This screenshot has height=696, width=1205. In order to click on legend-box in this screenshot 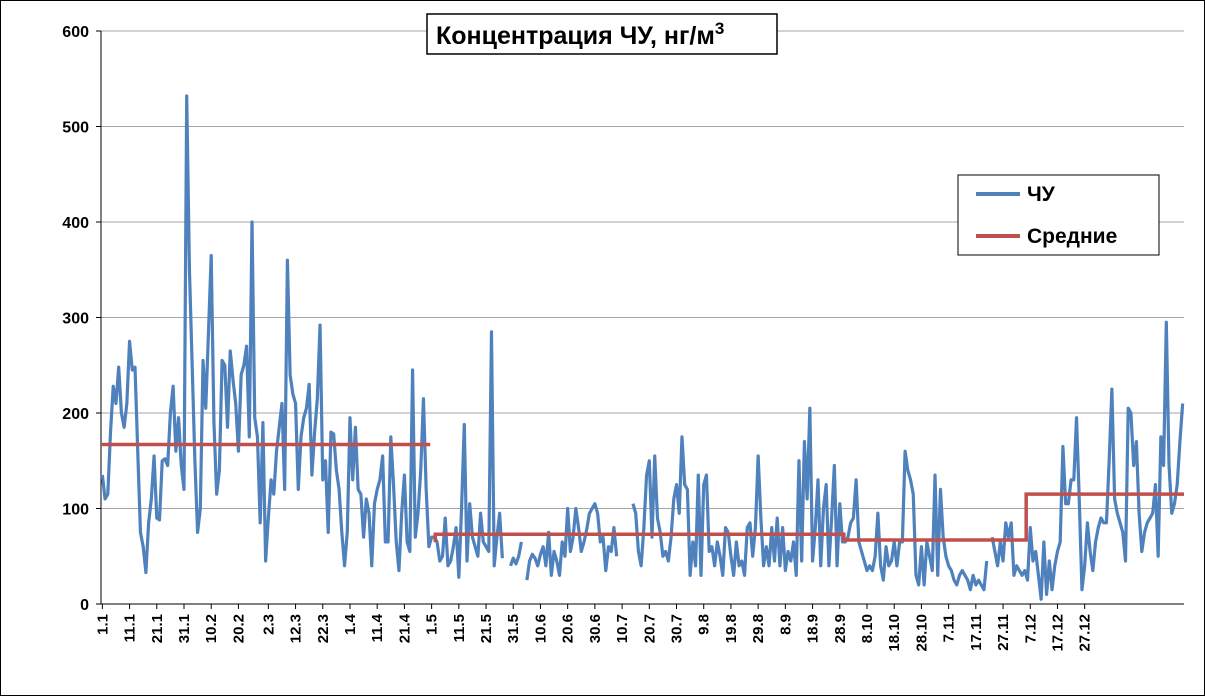, I will do `click(1058, 215)`.